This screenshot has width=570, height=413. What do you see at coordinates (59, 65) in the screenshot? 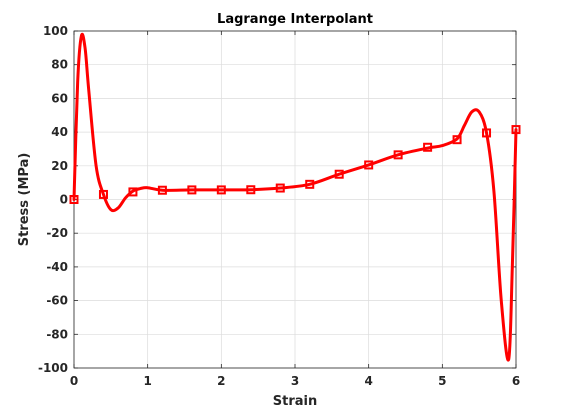
I see `y-tick-label: 80` at bounding box center [59, 65].